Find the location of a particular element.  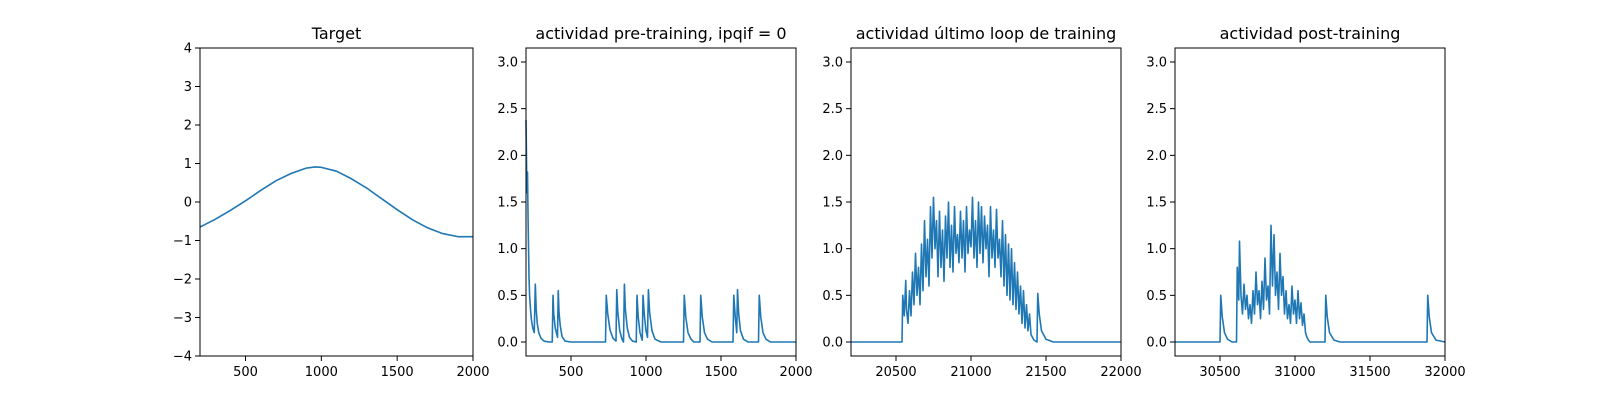

y-tick-label: −4 is located at coordinates (182, 357).